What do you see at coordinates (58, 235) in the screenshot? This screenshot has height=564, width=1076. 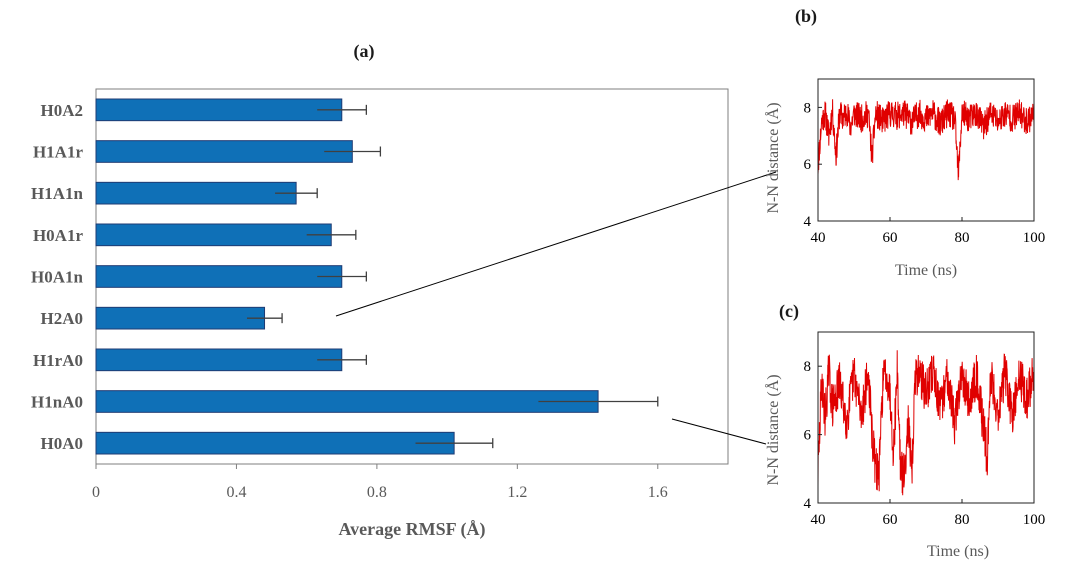 I see `category-label: H0A1r` at bounding box center [58, 235].